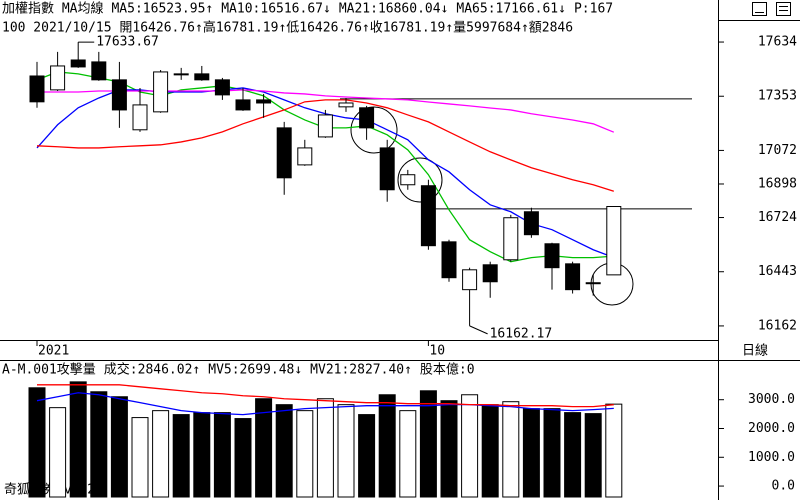 The image size is (800, 500). I want to click on y-tick-label: 16162, so click(777, 325).